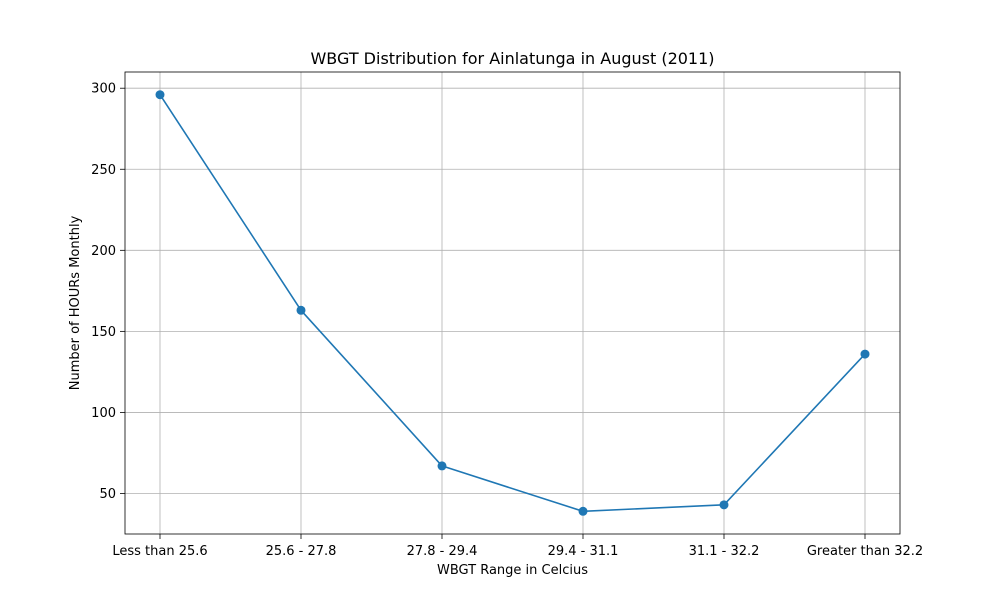 The height and width of the screenshot is (600, 1000). I want to click on y-tick-label: 200, so click(103, 251).